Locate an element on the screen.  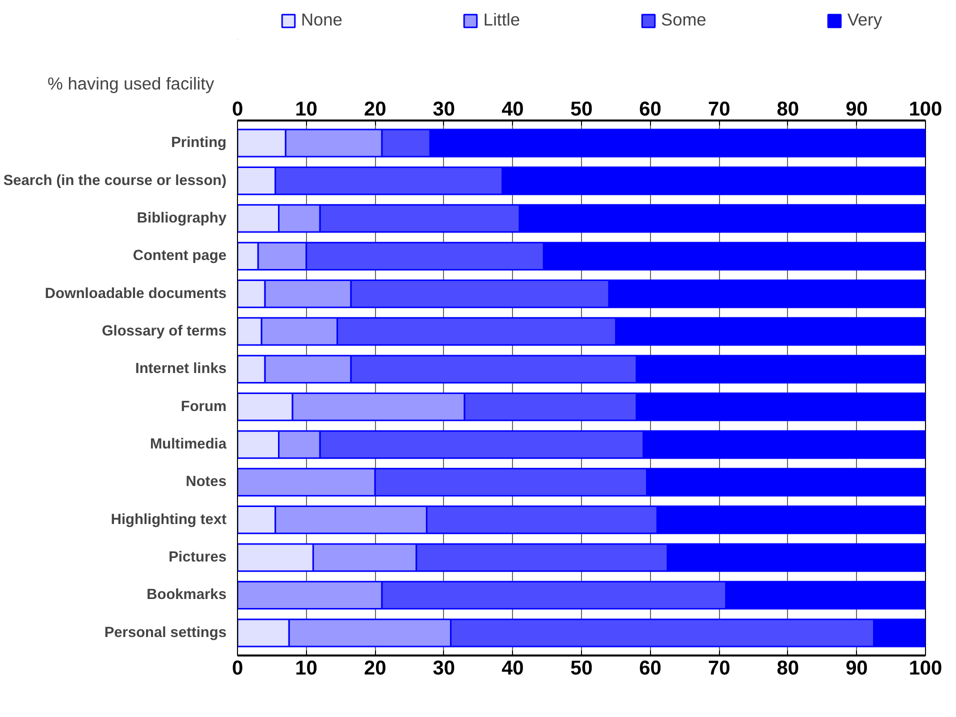
x-tick-label: 10 is located at coordinates (306, 109).